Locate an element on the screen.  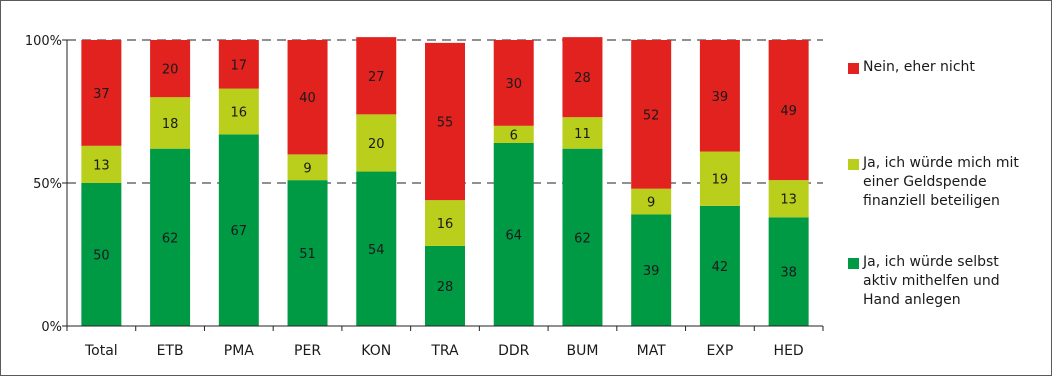
data-label-mat-1: 9 is located at coordinates (651, 203).